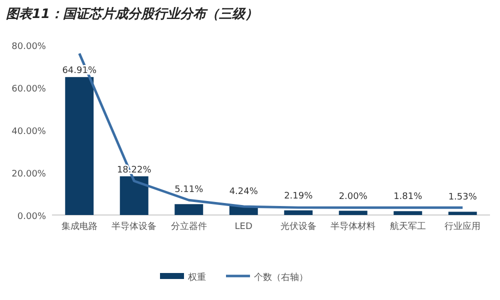 This screenshot has width=500, height=300. What do you see at coordinates (243, 191) in the screenshot?
I see `data-label: 4.24%` at bounding box center [243, 191].